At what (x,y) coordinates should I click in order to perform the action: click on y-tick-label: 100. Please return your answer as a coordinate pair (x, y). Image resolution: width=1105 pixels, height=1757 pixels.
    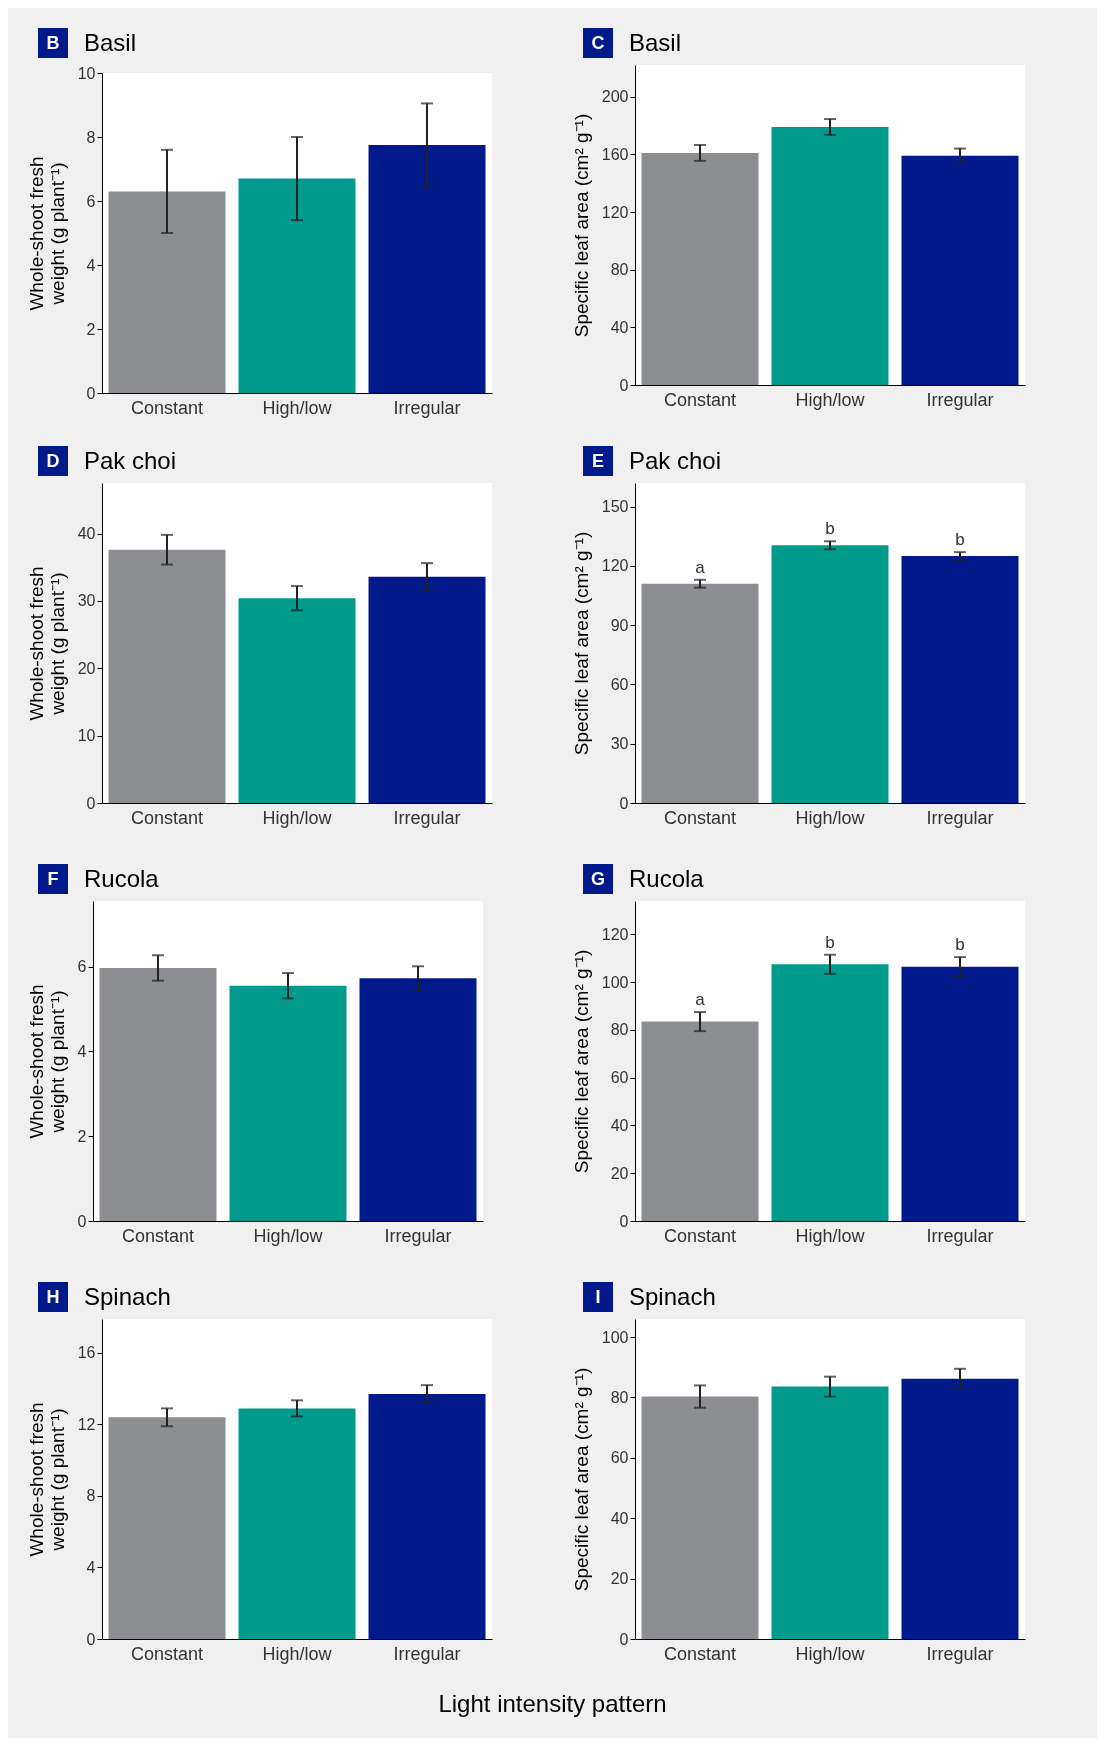
    Looking at the image, I should click on (615, 982).